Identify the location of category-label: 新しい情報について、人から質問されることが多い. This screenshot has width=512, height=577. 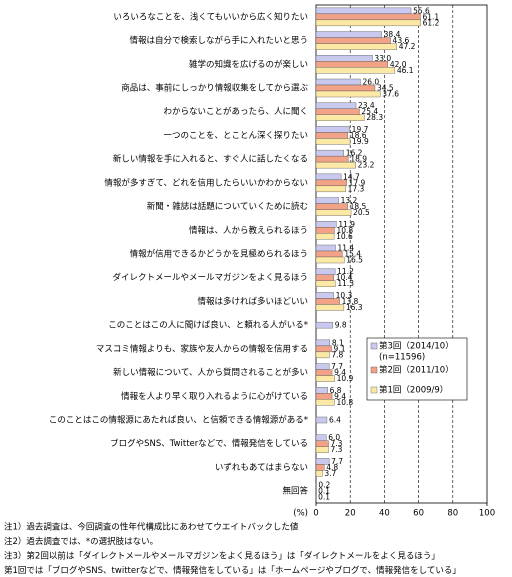
(210, 372).